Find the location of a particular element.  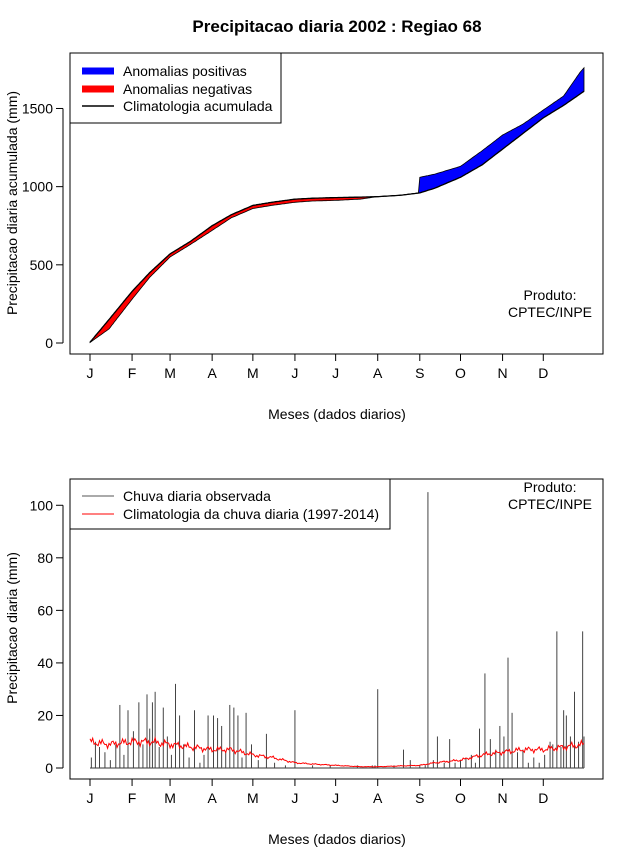

top-y-tick-label: 0 is located at coordinates (49, 343).